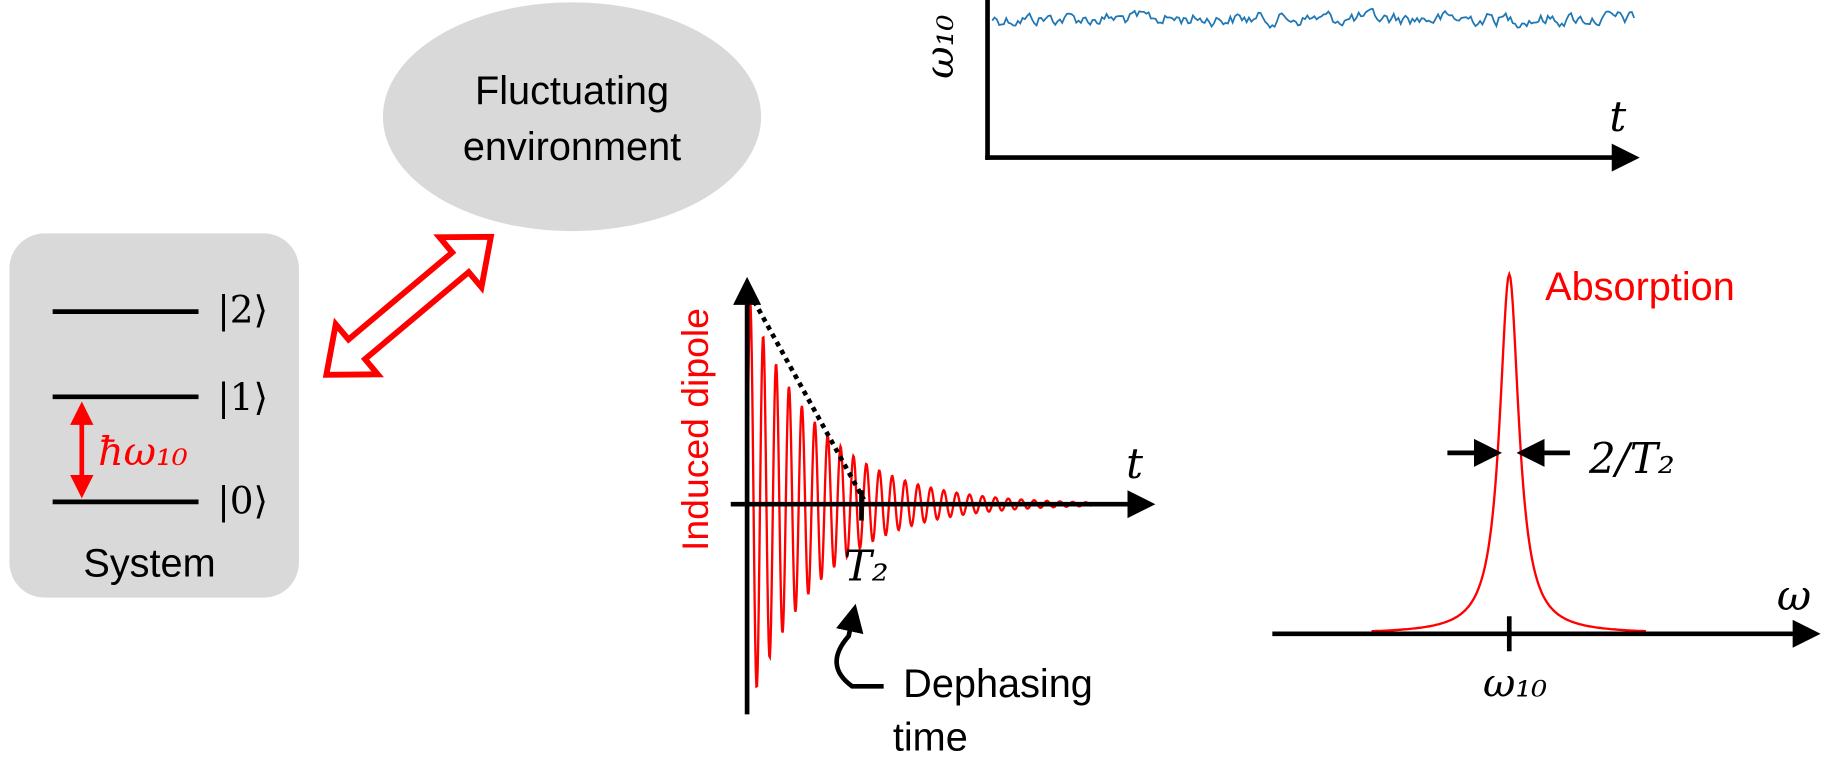  What do you see at coordinates (998, 684) in the screenshot?
I see `annotation: Dephasing` at bounding box center [998, 684].